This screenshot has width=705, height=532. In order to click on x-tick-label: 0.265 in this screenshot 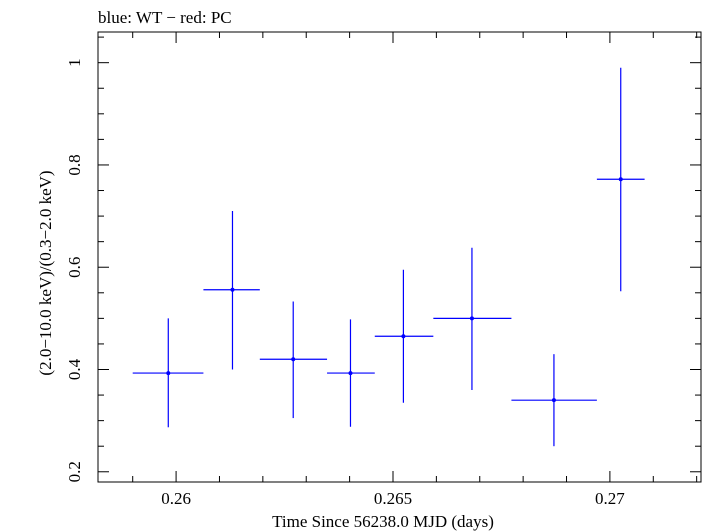, I will do `click(393, 498)`.